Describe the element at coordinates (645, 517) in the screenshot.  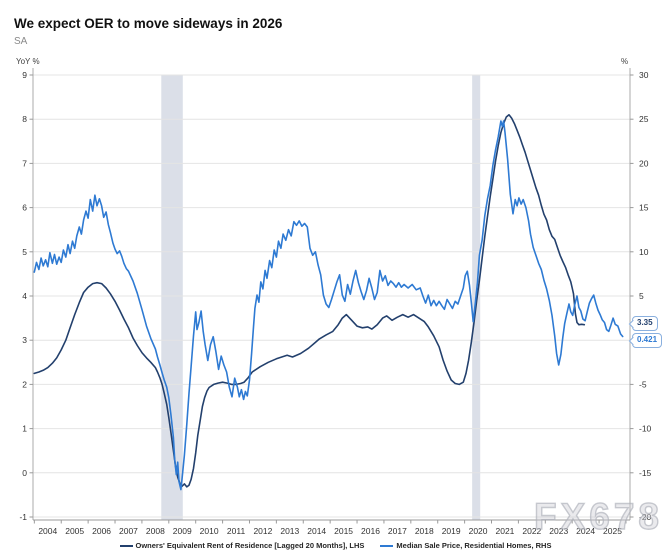
I see `y-axis-tick-label-right: -20` at that location.